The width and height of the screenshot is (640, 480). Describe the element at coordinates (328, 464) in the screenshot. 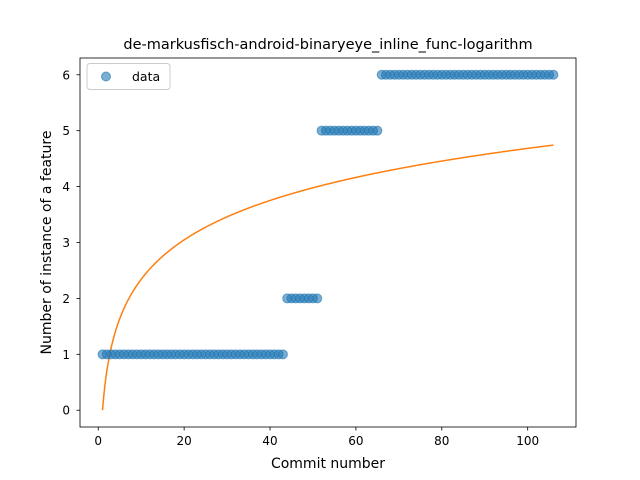

I see `x-axis-label: Commit number` at that location.